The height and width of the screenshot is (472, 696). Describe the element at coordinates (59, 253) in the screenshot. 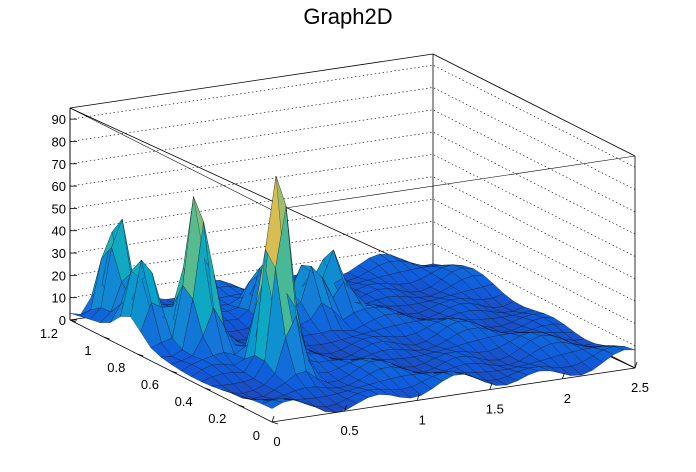

I see `z-tick-label: 30` at that location.